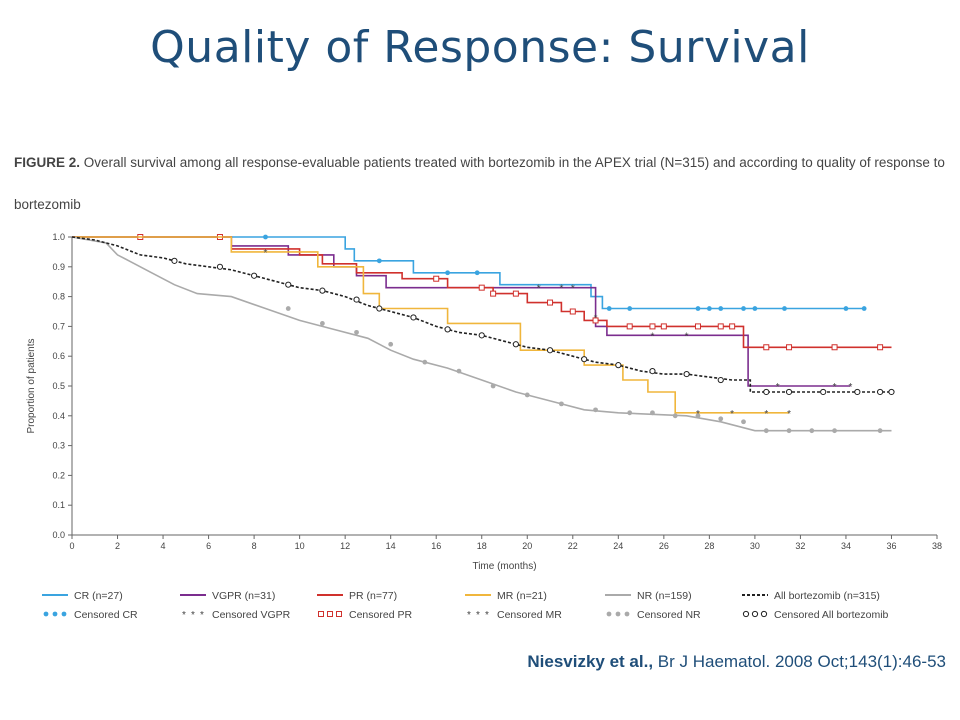 This screenshot has width=960, height=720. Describe the element at coordinates (846, 546) in the screenshot. I see `x-tick-label: 34` at that location.